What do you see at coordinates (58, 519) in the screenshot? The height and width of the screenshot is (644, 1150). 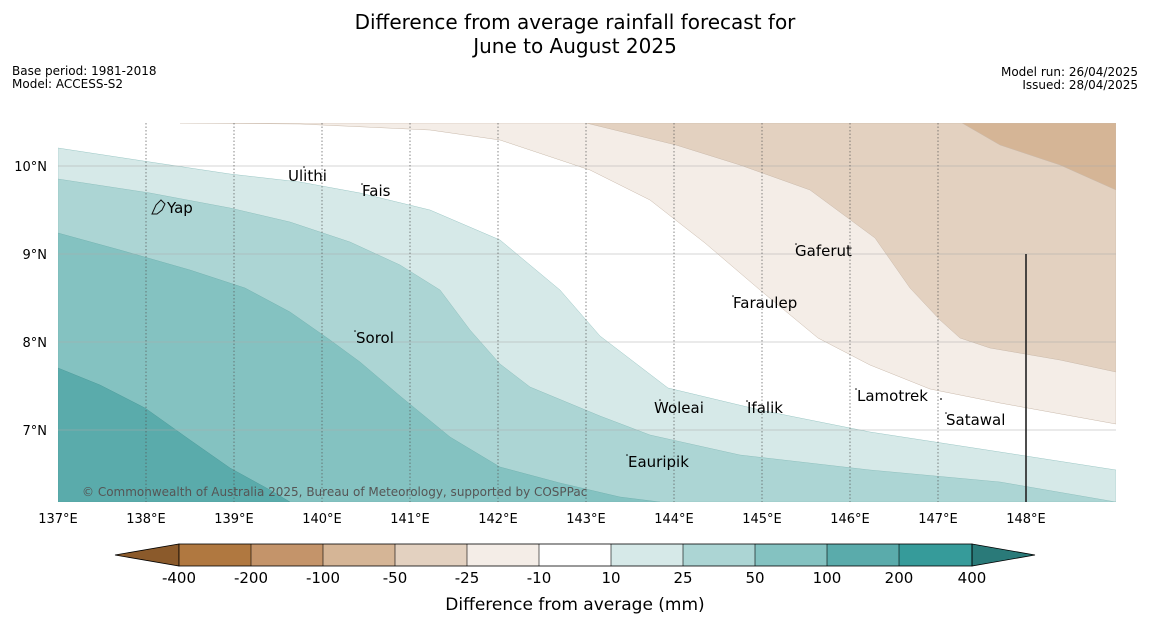 I see `lon-tick-137e: 137°E` at bounding box center [58, 519].